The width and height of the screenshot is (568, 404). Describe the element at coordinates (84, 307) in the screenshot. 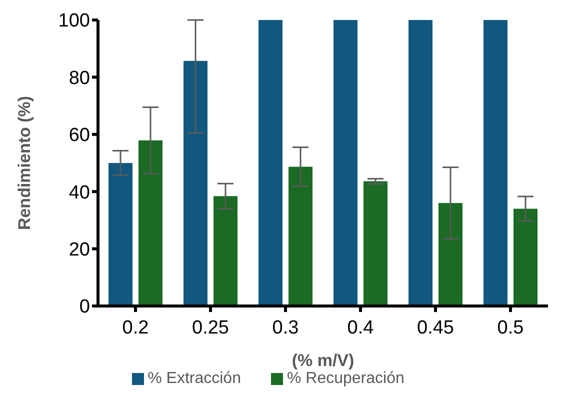

I see `y-tick-label: 0` at that location.